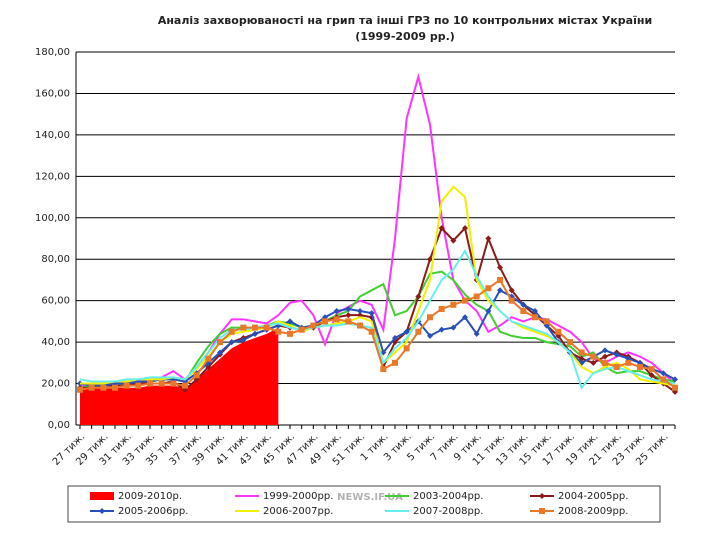 This screenshot has height=540, width=720. What do you see at coordinates (448, 511) in the screenshot?
I see `legend-label: 2007-2008рр.` at bounding box center [448, 511].